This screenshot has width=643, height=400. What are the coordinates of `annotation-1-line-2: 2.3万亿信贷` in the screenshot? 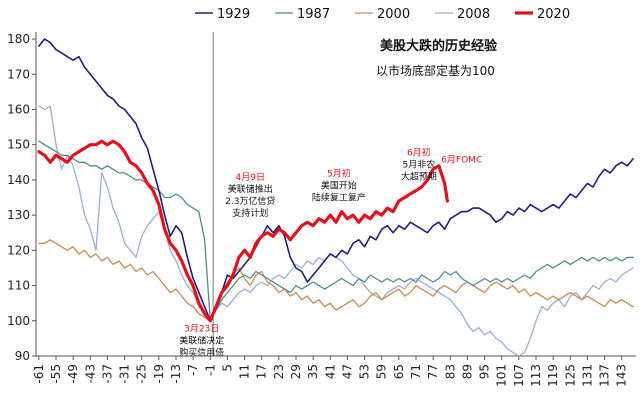 It's located at (250, 201).